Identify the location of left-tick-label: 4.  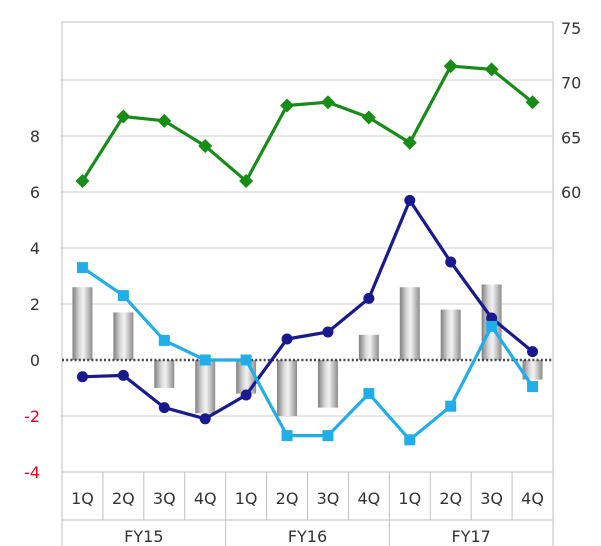
(35, 248).